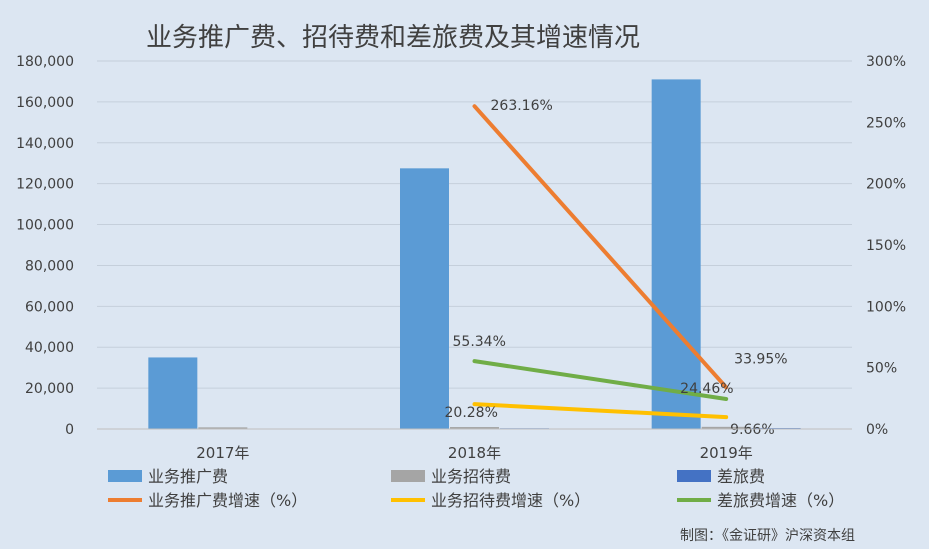  Describe the element at coordinates (49, 266) in the screenshot. I see `left-tick-label: 80,000` at that location.